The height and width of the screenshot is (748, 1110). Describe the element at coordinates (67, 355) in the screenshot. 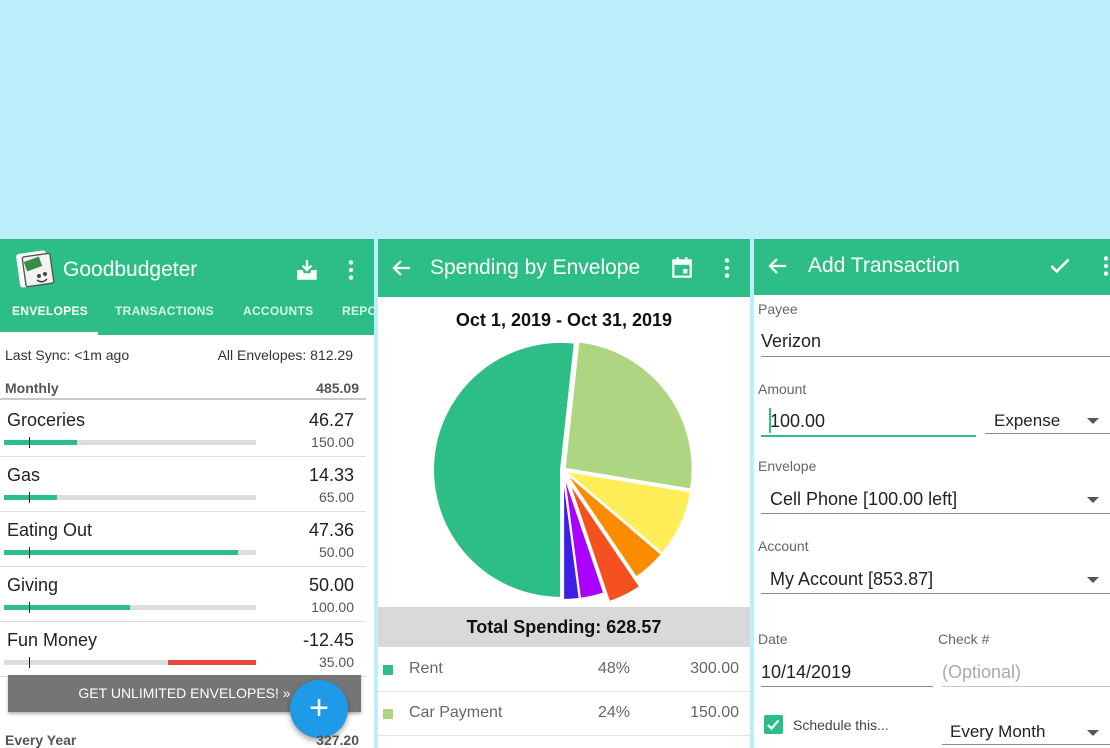

I see `last-sync-text: Last Sync: <1m ago` at that location.